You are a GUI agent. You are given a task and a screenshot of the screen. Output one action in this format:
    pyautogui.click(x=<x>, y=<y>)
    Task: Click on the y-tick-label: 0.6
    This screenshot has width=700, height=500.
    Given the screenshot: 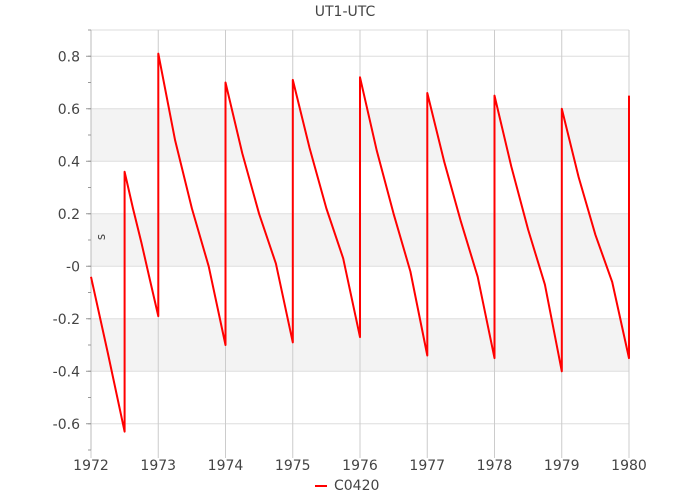 What is the action you would take?
    pyautogui.click(x=69, y=110)
    